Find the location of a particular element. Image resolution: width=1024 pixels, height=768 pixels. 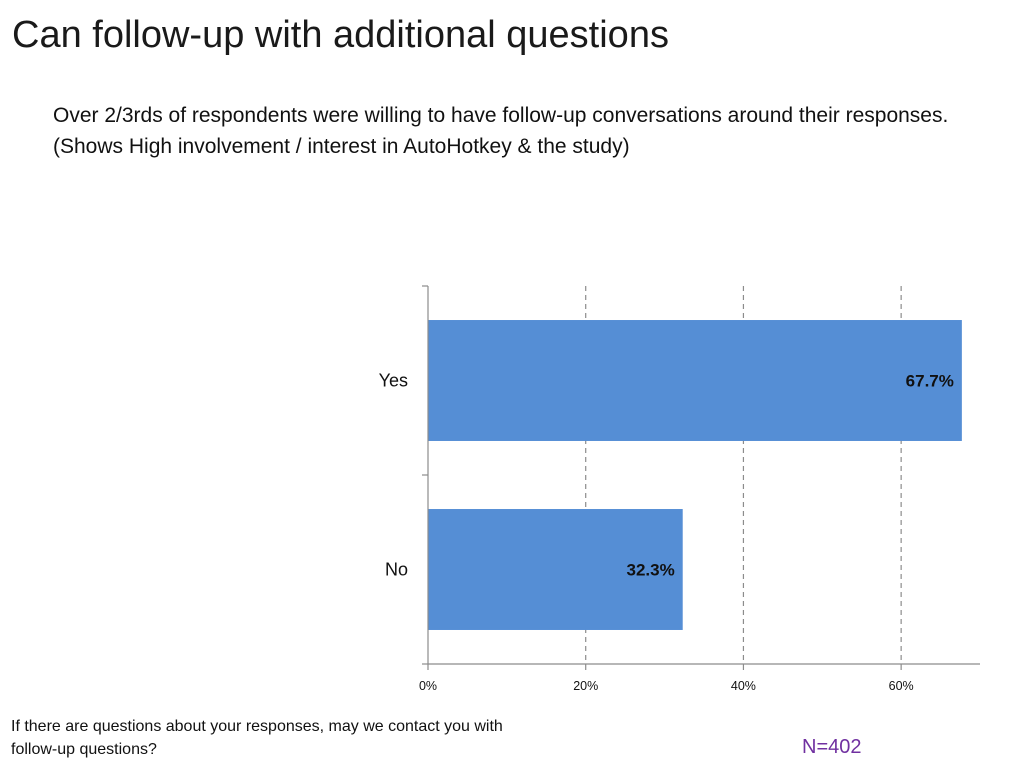

sample-size-label: N=402 is located at coordinates (832, 747).